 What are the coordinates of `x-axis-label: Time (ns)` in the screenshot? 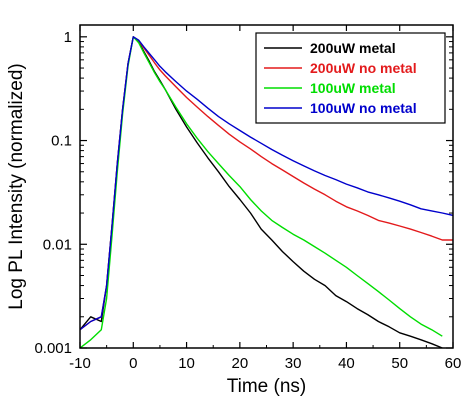 It's located at (267, 386).